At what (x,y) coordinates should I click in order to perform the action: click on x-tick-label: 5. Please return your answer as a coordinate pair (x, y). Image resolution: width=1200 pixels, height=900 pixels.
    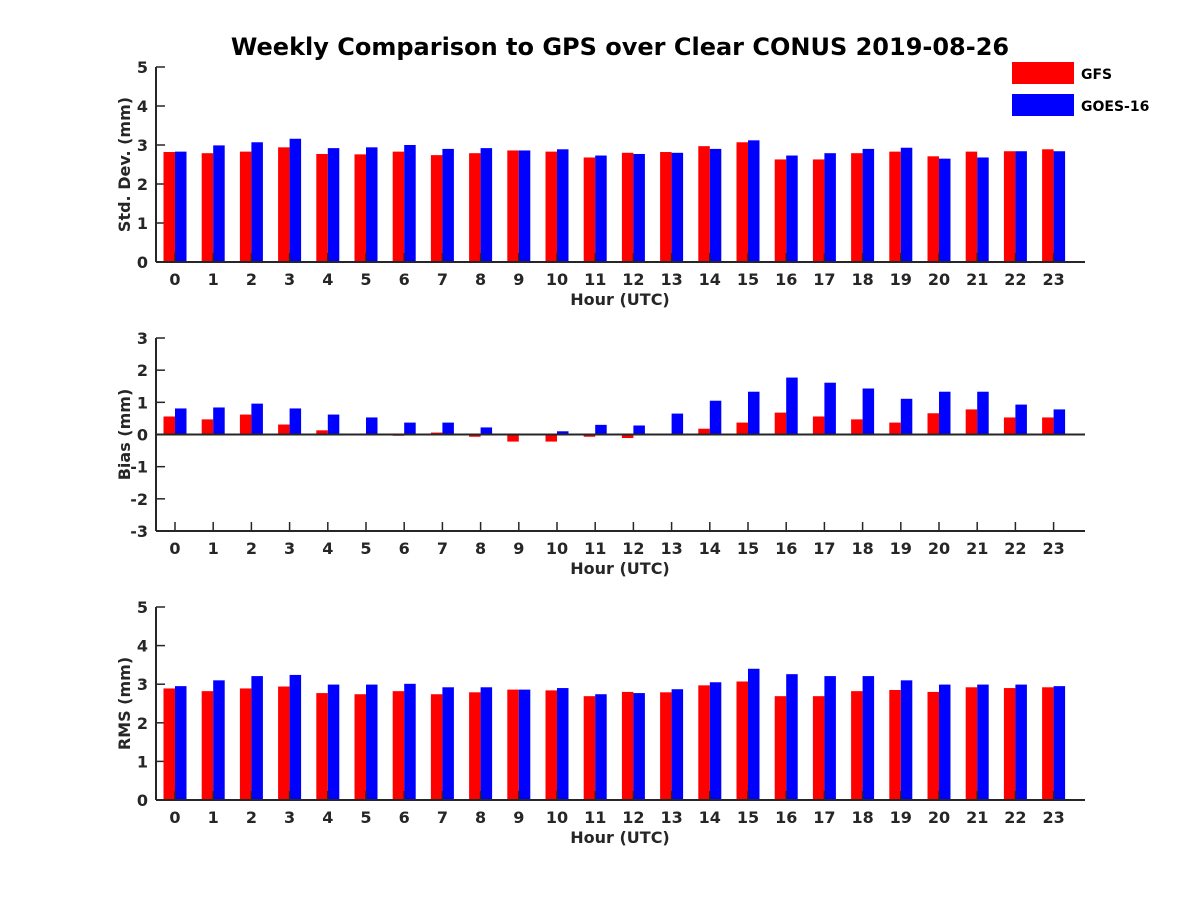
    Looking at the image, I should click on (365, 279).